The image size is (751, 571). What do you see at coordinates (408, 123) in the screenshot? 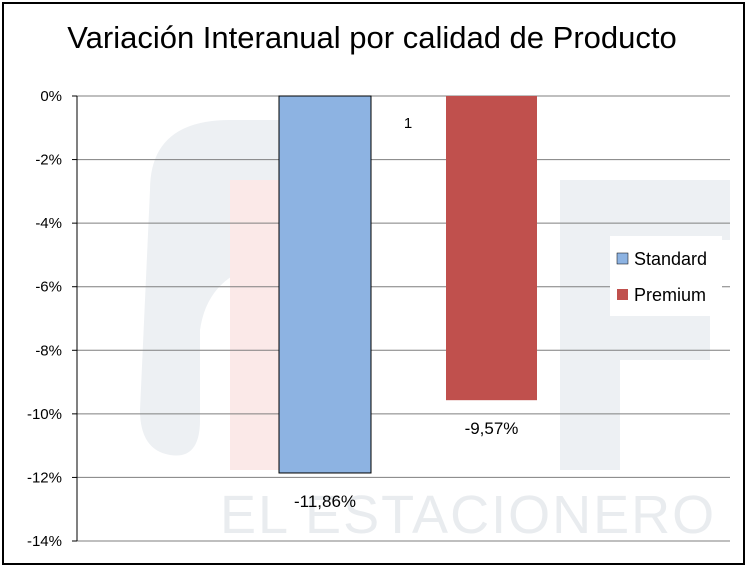
I see `category-label: 1` at bounding box center [408, 123].